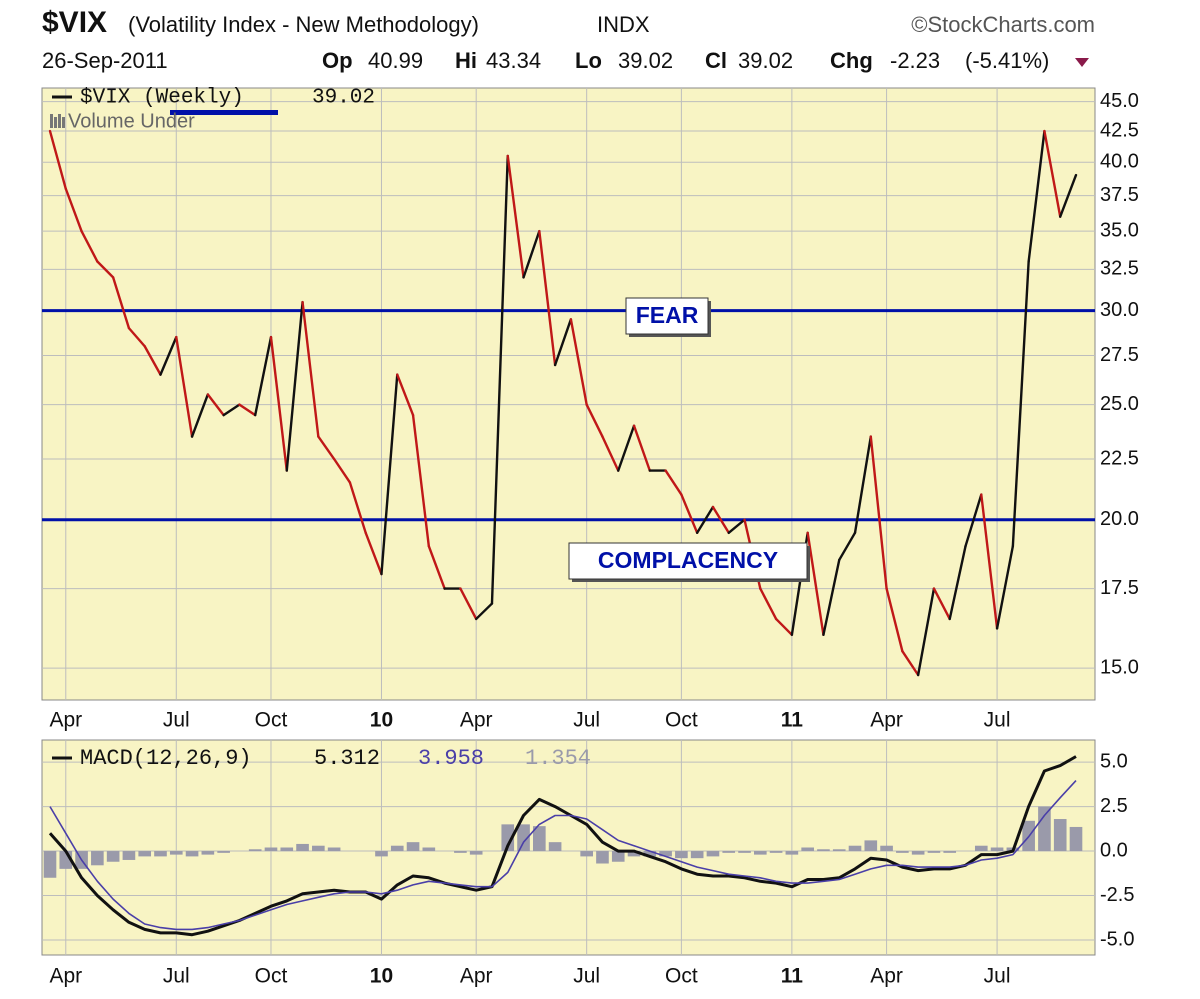 The height and width of the screenshot is (999, 1200). What do you see at coordinates (915, 60) in the screenshot?
I see `chg-value: -2.23` at bounding box center [915, 60].